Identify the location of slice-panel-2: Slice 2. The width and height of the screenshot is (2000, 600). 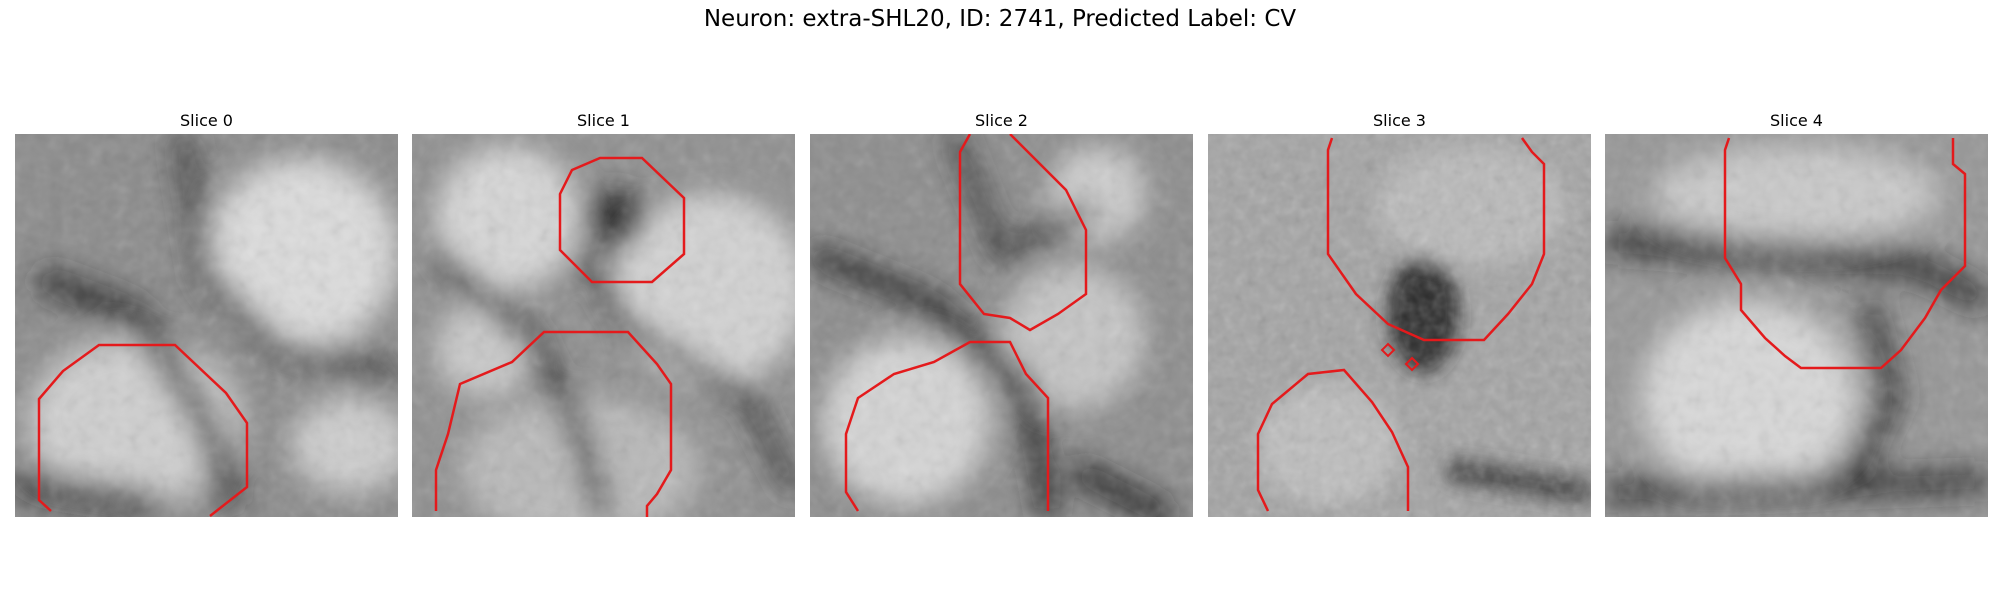
(1001, 312).